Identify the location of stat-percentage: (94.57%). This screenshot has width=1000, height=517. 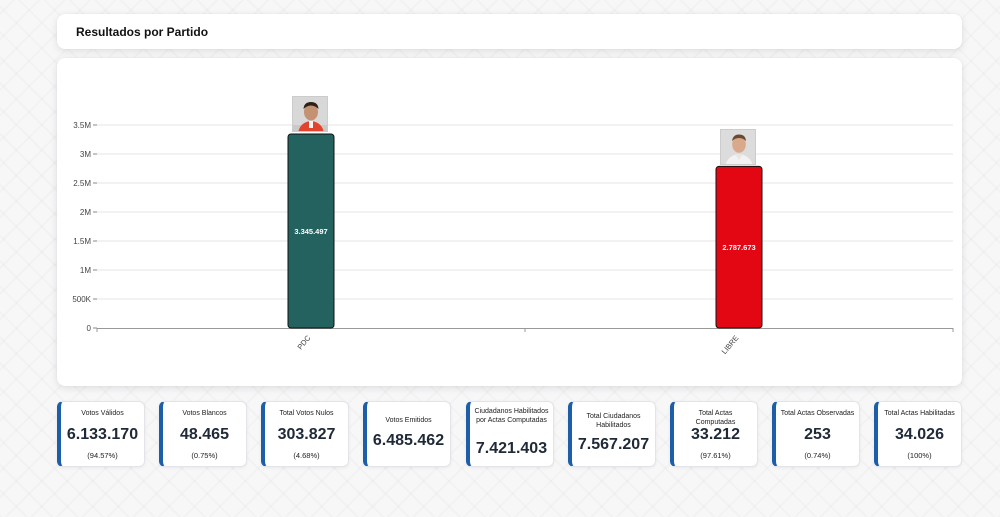
(102, 455).